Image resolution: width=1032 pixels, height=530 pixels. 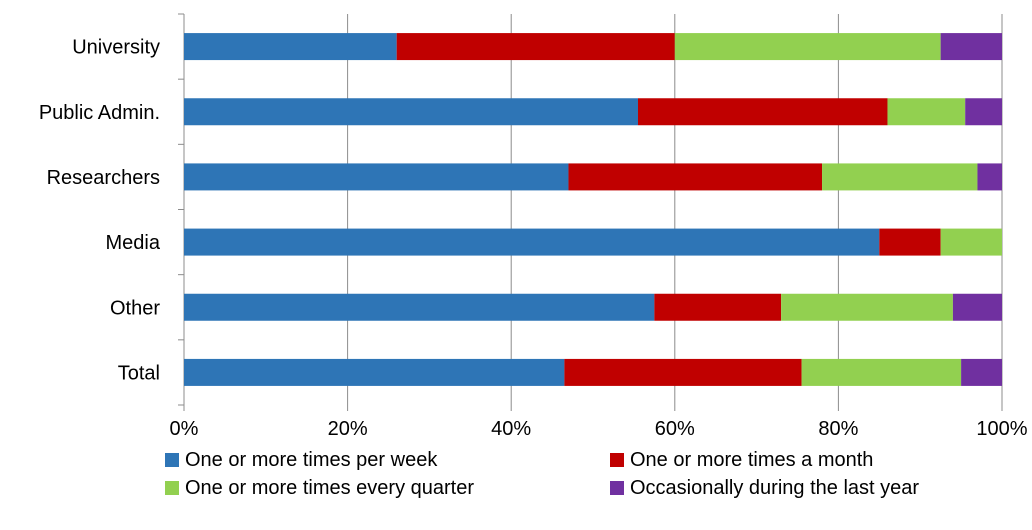 I want to click on legend-swatch-occasionally, so click(x=617, y=488).